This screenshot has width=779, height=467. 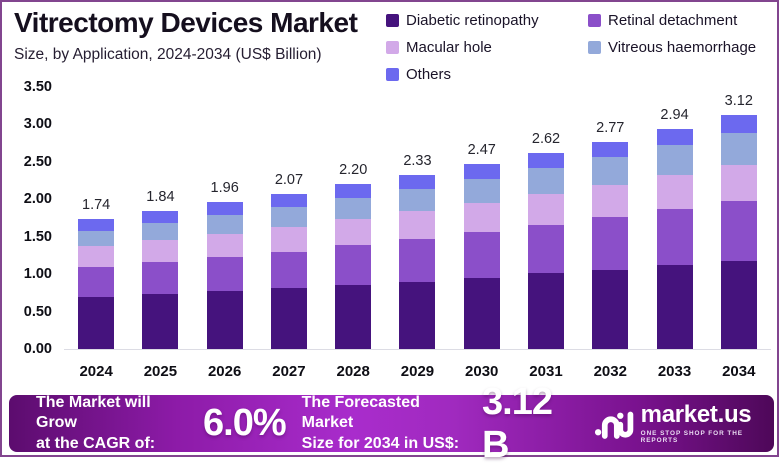 What do you see at coordinates (37, 199) in the screenshot?
I see `y-axis-tick: 2.00` at bounding box center [37, 199].